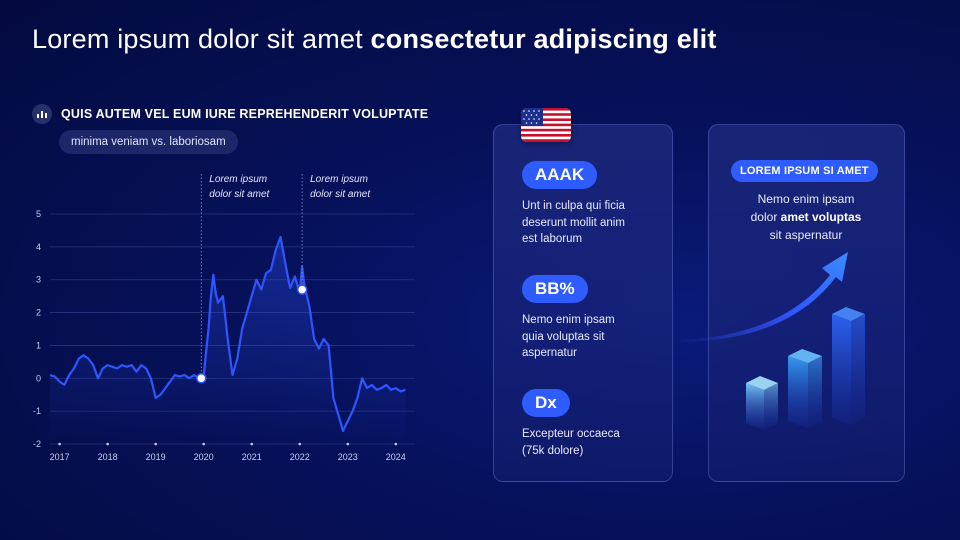  What do you see at coordinates (770, 341) in the screenshot?
I see `growth-arrow-bars-icon` at bounding box center [770, 341].